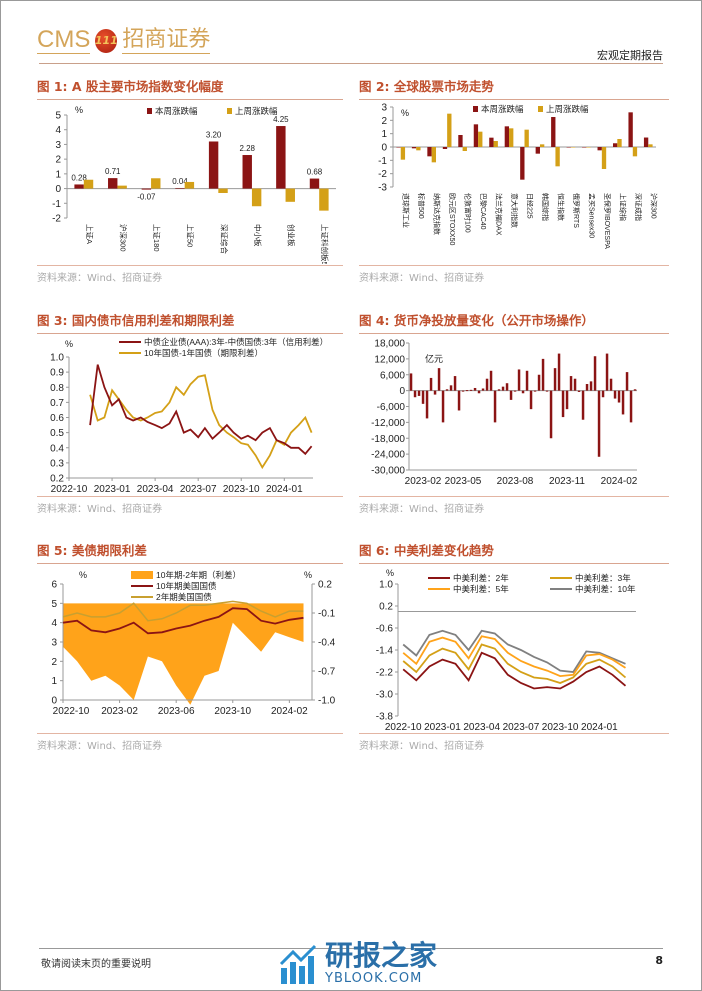 The height and width of the screenshot is (991, 702). I want to click on data-label: 0.71, so click(113, 171).